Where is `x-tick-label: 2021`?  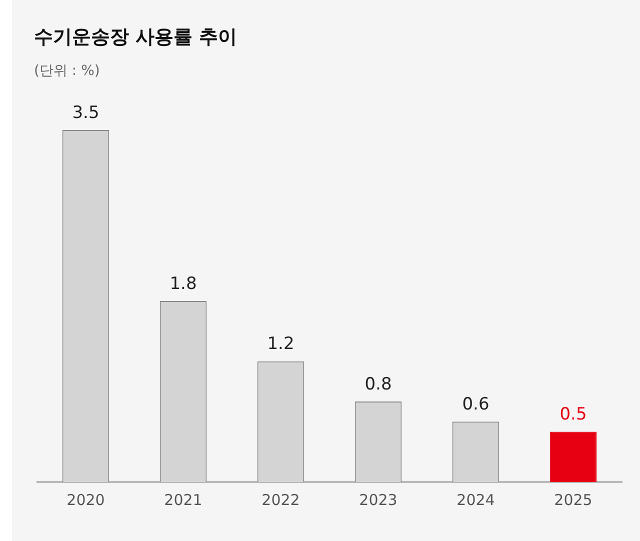
x-tick-label: 2021 is located at coordinates (183, 499).